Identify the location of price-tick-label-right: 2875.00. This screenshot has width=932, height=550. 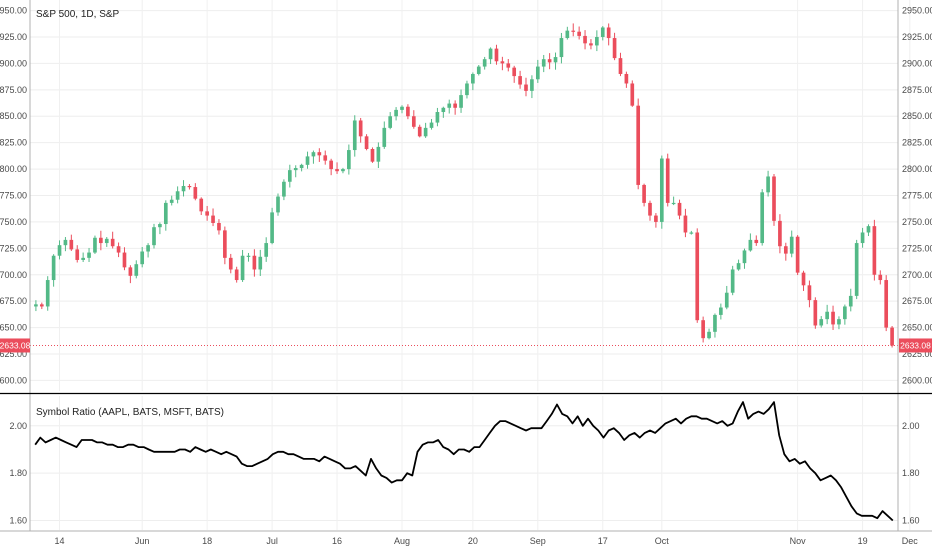
(917, 90).